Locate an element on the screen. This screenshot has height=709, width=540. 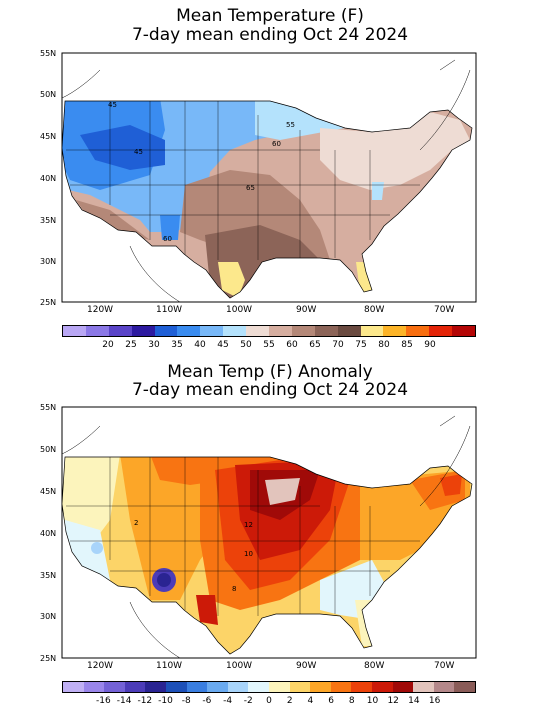
colorbar-tick-label: 4 is located at coordinates (310, 701).